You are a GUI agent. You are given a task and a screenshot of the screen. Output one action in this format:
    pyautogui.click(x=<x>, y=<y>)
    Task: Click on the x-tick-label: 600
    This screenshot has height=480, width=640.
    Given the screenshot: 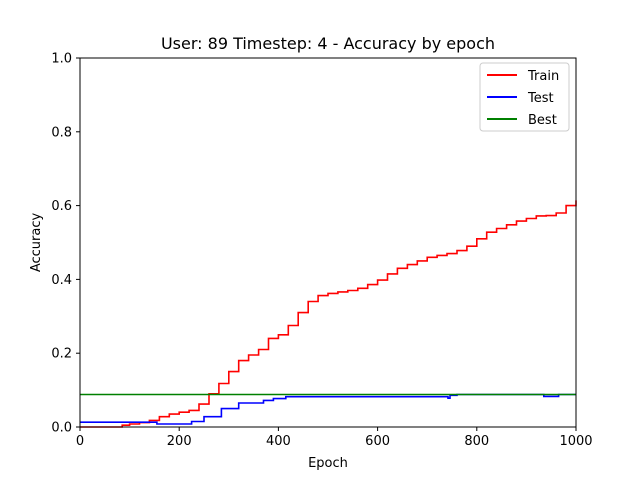 What is the action you would take?
    pyautogui.click(x=377, y=441)
    